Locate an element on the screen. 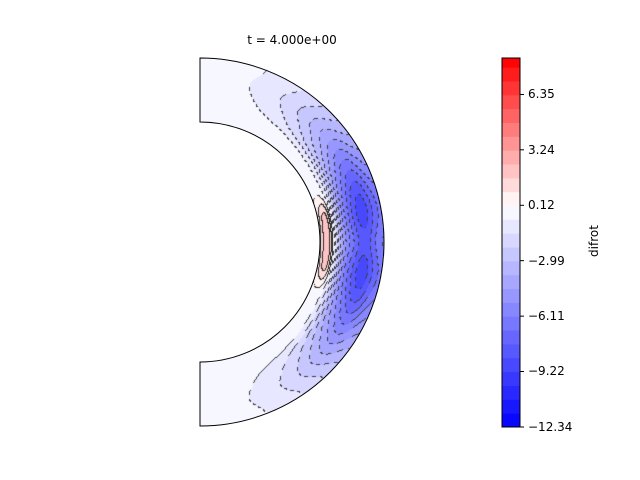 The height and width of the screenshot is (480, 640). colorbar-tick-label: −12.34 is located at coordinates (550, 427).